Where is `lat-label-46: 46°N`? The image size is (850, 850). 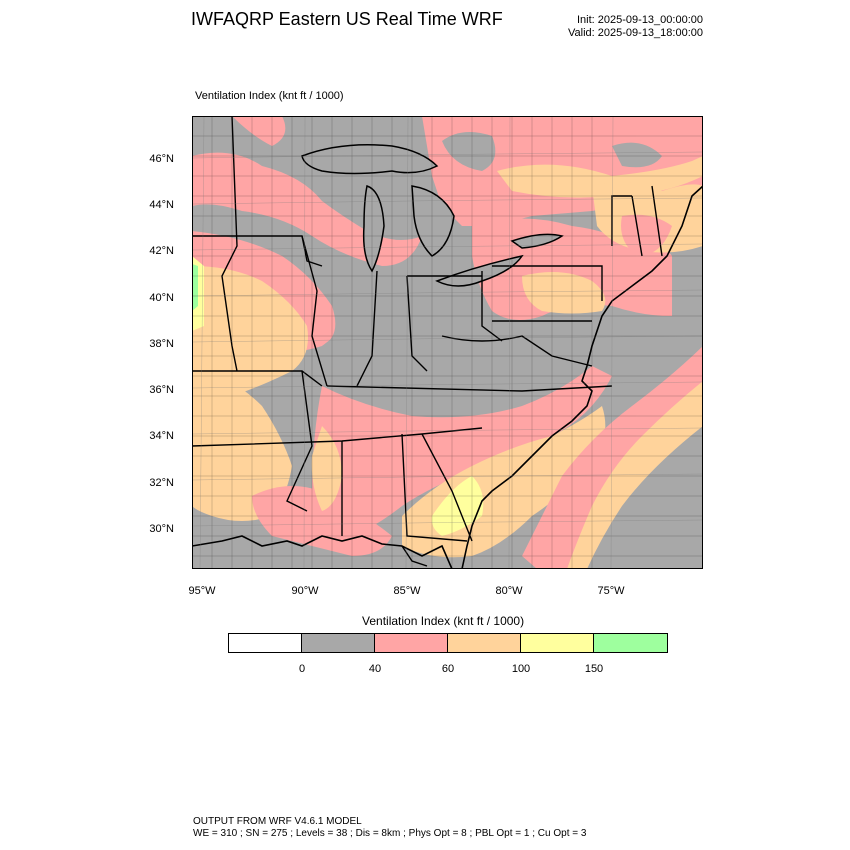
lat-label-46: 46°N is located at coordinates (161, 159).